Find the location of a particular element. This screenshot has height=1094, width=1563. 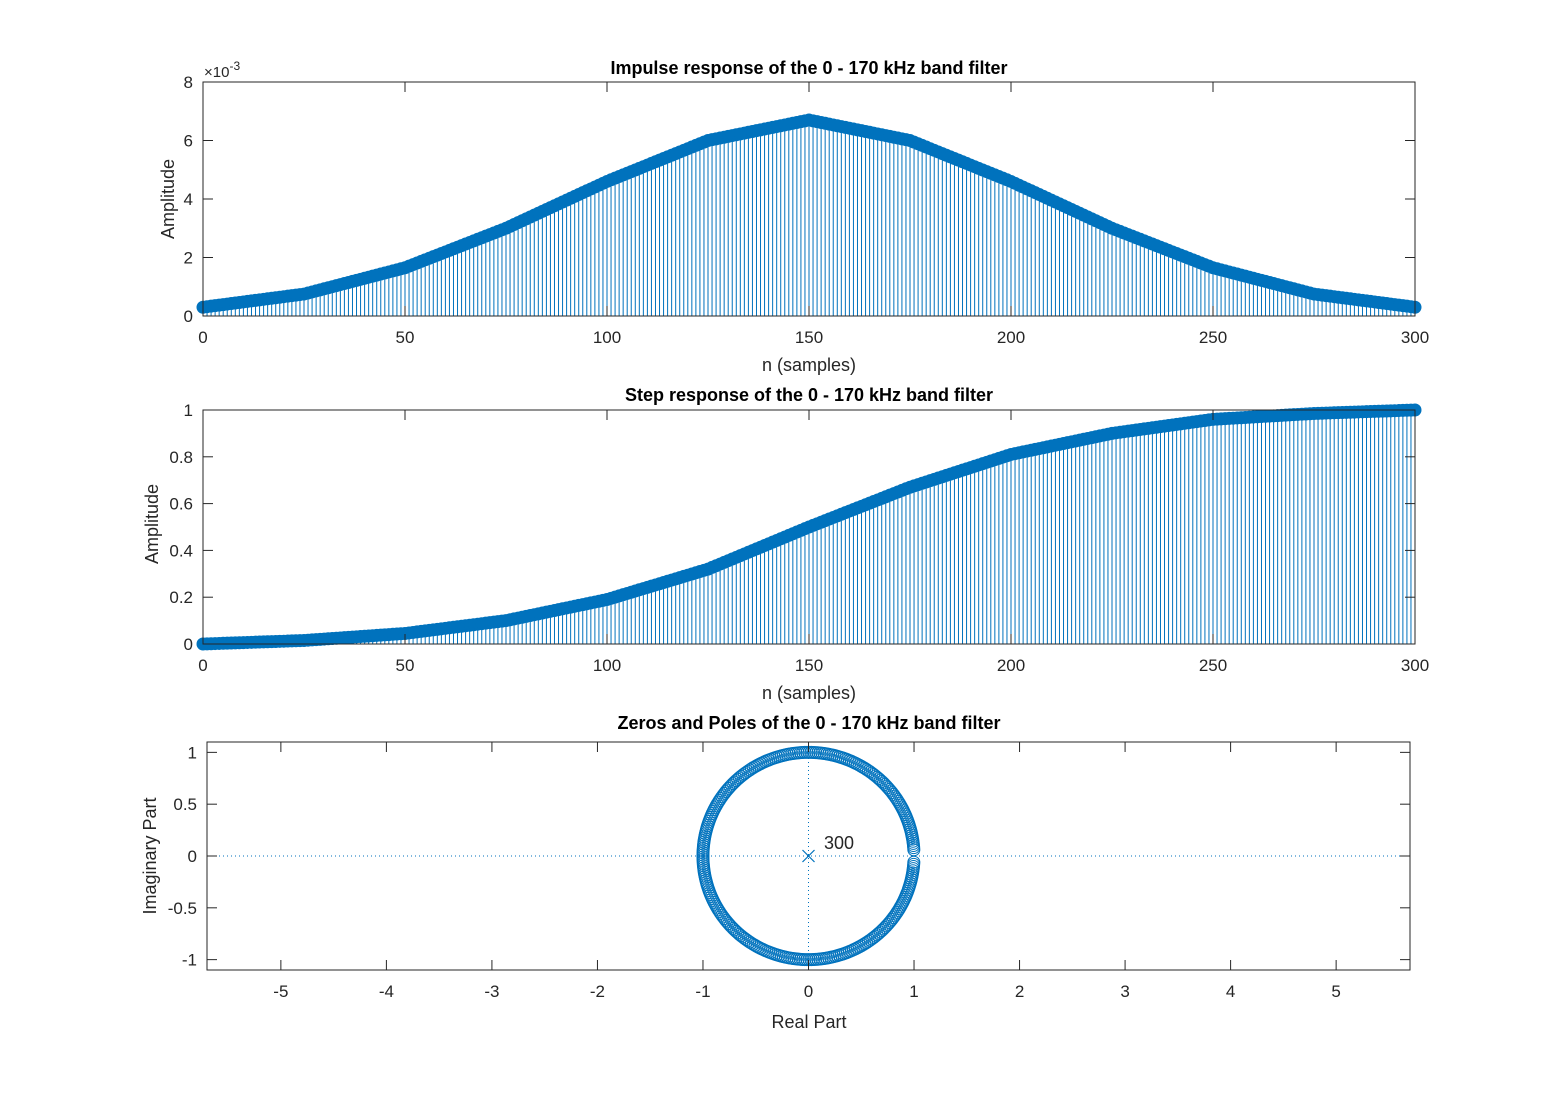

step-xtick-label: 250 is located at coordinates (1213, 665).